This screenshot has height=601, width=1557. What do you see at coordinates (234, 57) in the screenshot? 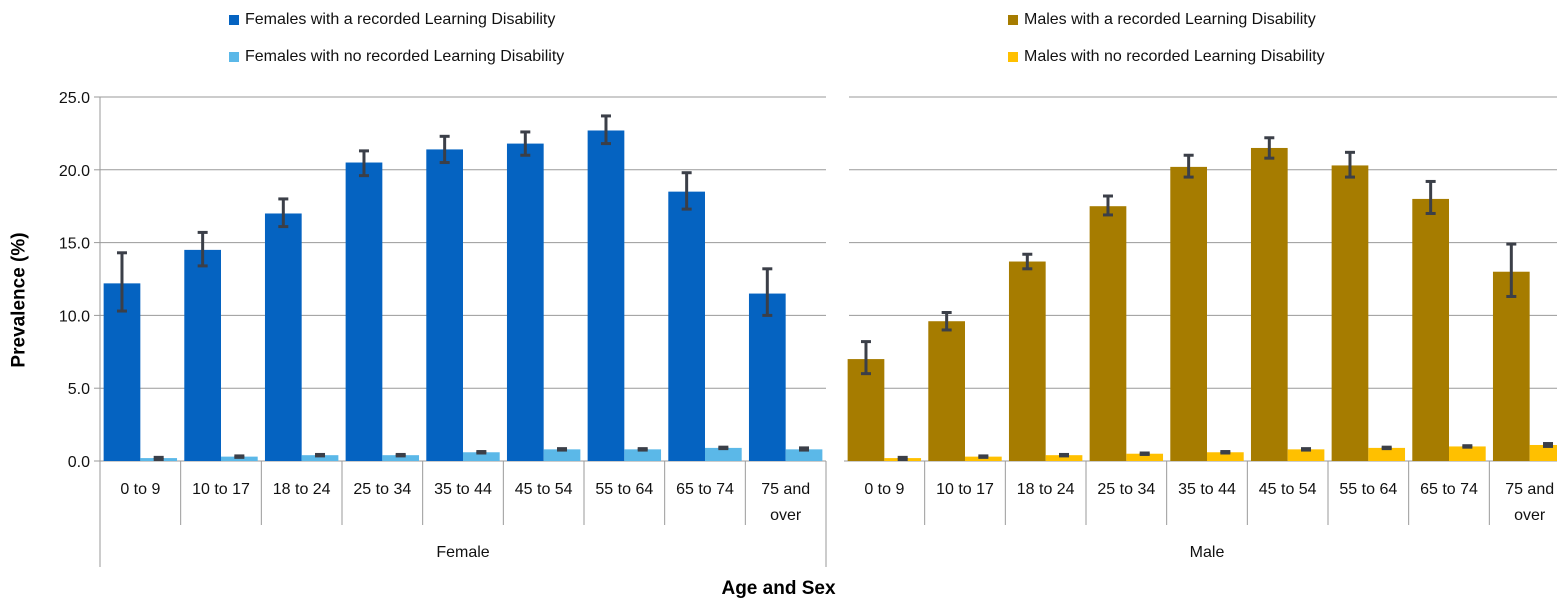
I see `legend-swatch-female-noLd` at bounding box center [234, 57].